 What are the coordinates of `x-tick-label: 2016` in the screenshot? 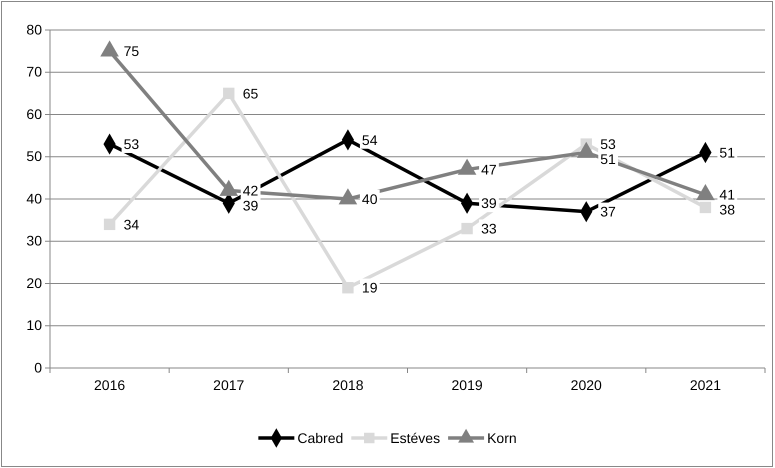 It's located at (110, 384).